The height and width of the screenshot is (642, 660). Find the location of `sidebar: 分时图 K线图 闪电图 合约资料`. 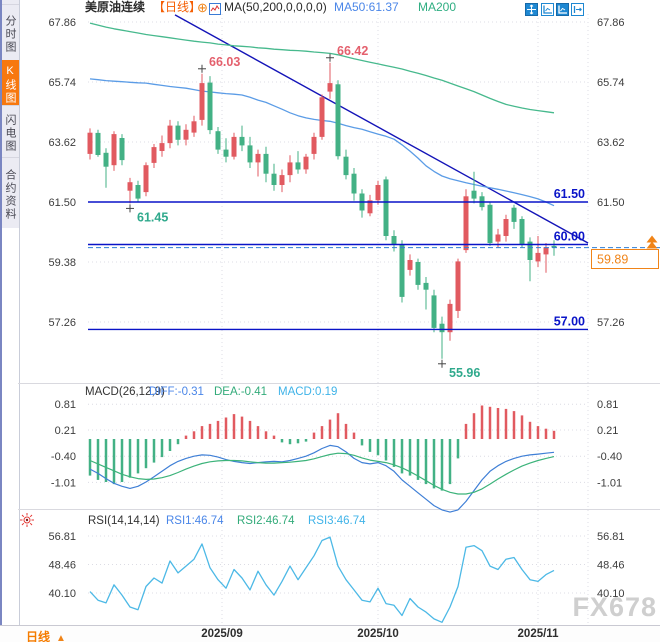

sidebar: 分时图 K线图 闪电图 合约资料 is located at coordinates (11, 312).